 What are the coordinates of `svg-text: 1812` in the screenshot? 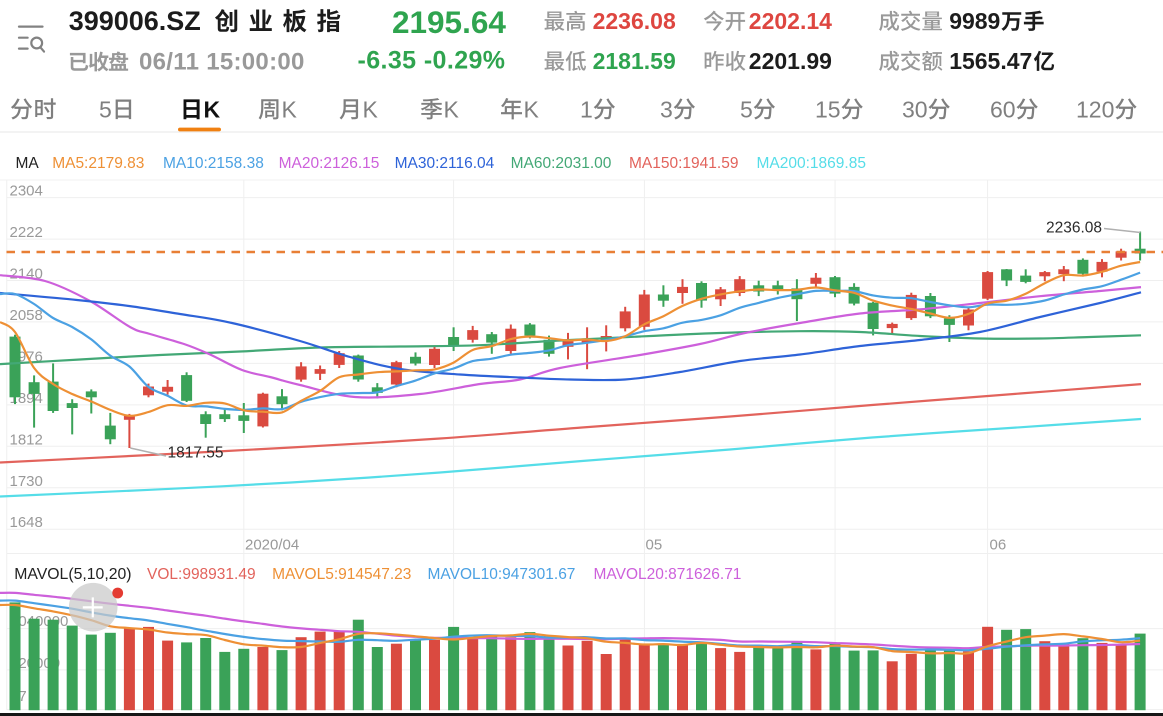 It's located at (26, 439).